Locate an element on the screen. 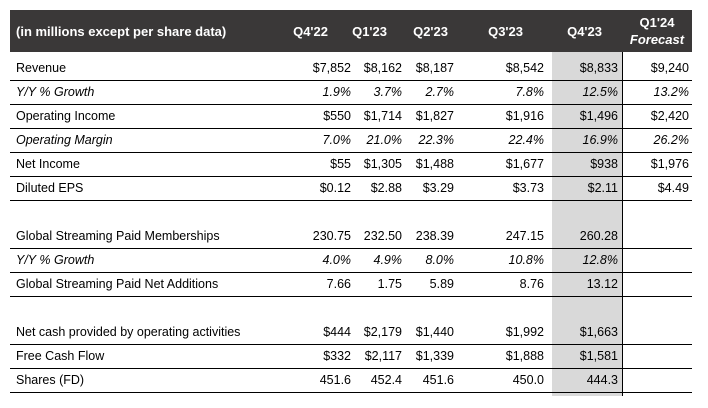 This screenshot has height=408, width=708. cell-q1-23: $2,179 is located at coordinates (382, 332).